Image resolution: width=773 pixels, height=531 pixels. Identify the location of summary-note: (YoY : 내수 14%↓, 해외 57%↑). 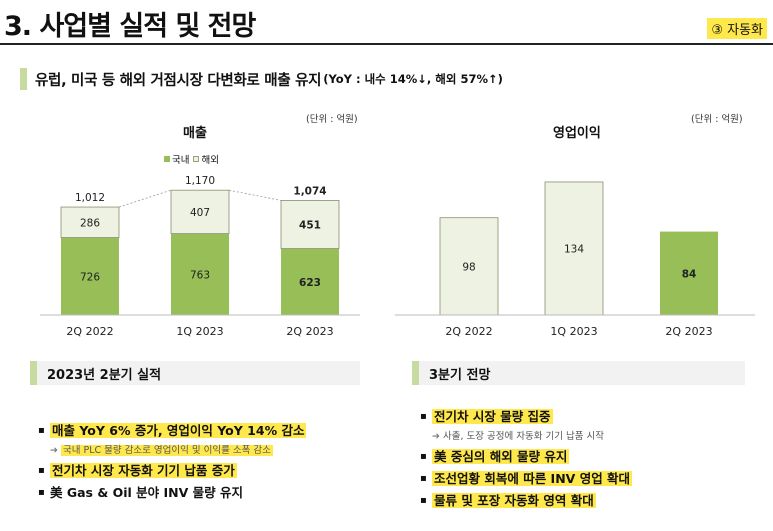
(413, 79).